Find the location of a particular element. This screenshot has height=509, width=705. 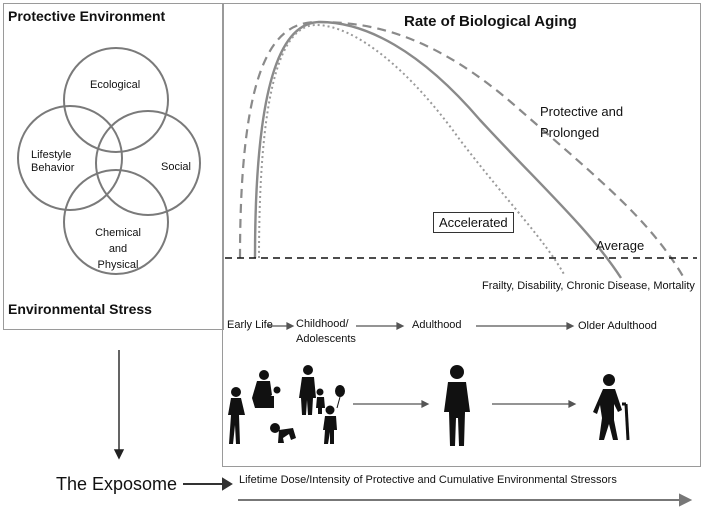

stage-early-life: Early Life is located at coordinates (250, 325).